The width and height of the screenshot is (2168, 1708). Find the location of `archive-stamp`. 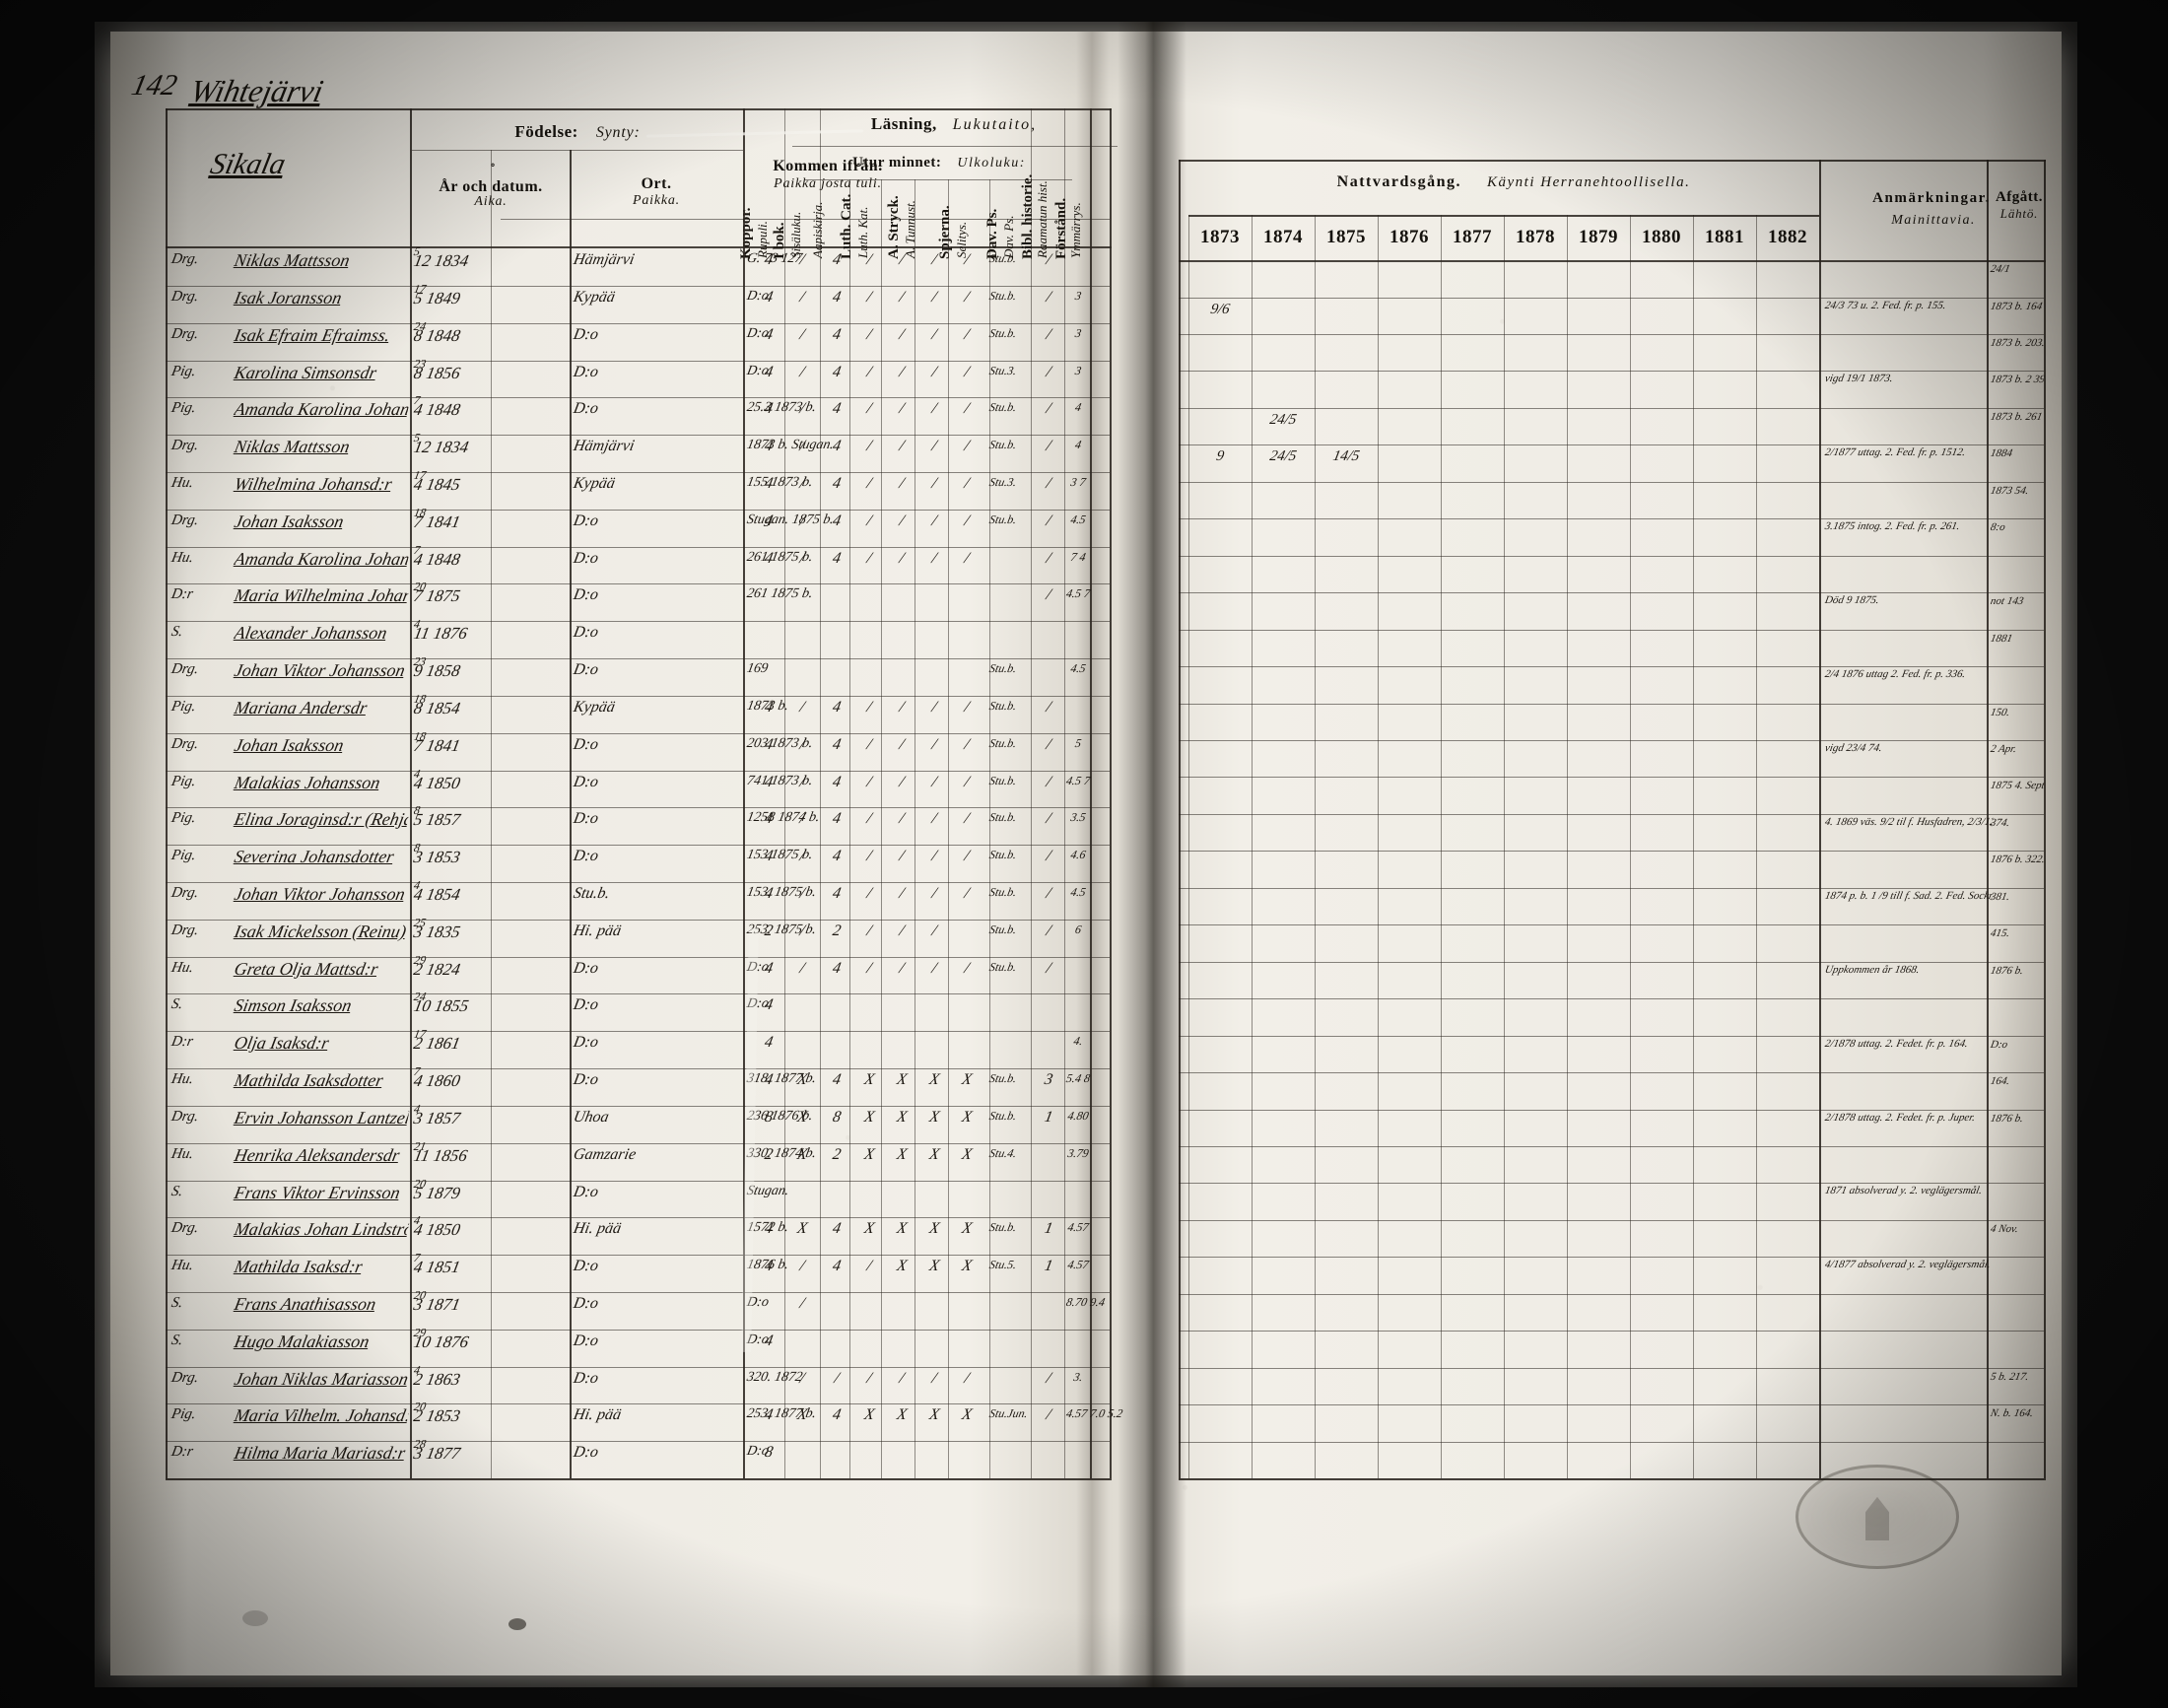

archive-stamp is located at coordinates (1877, 1517).